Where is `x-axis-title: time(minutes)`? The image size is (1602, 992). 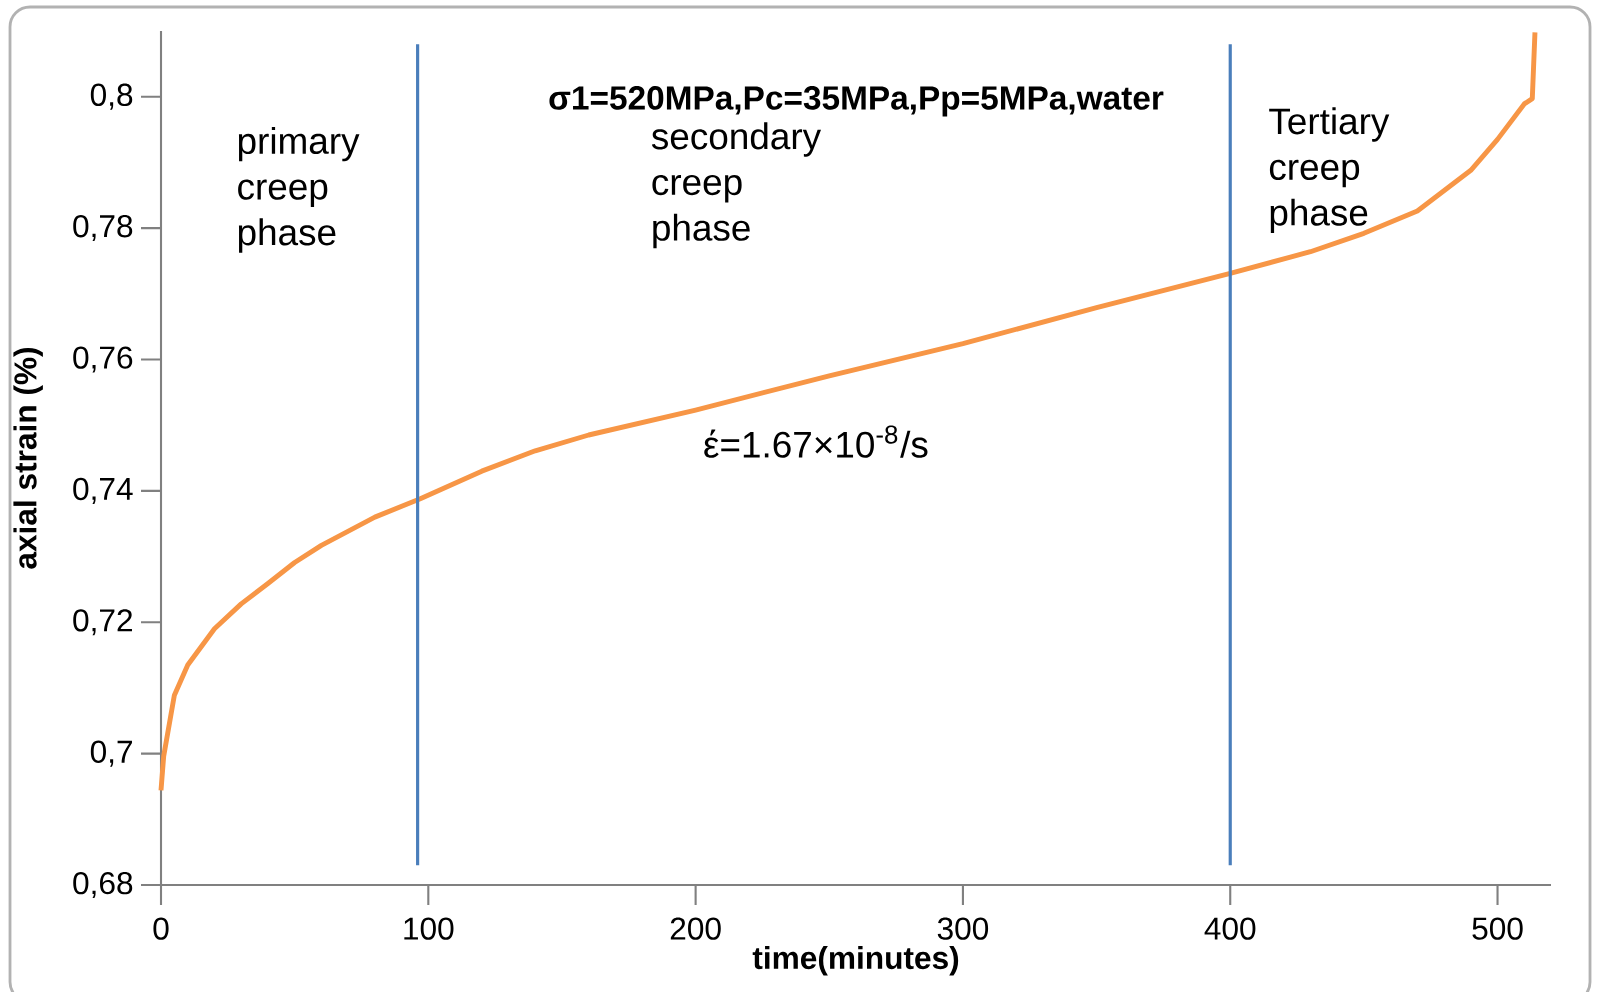
x-axis-title: time(minutes) is located at coordinates (855, 960).